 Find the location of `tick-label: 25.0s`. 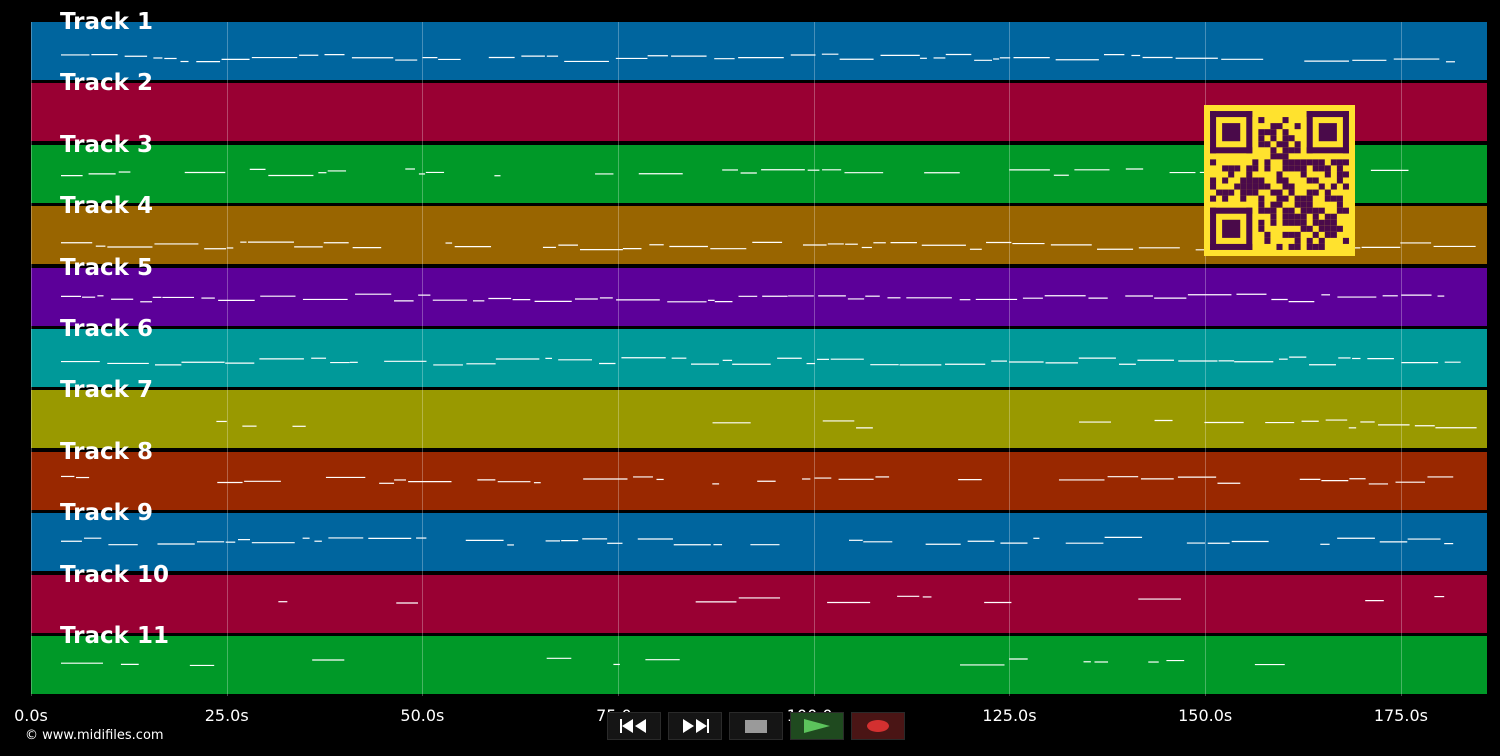

tick-label: 25.0s is located at coordinates (226, 715).